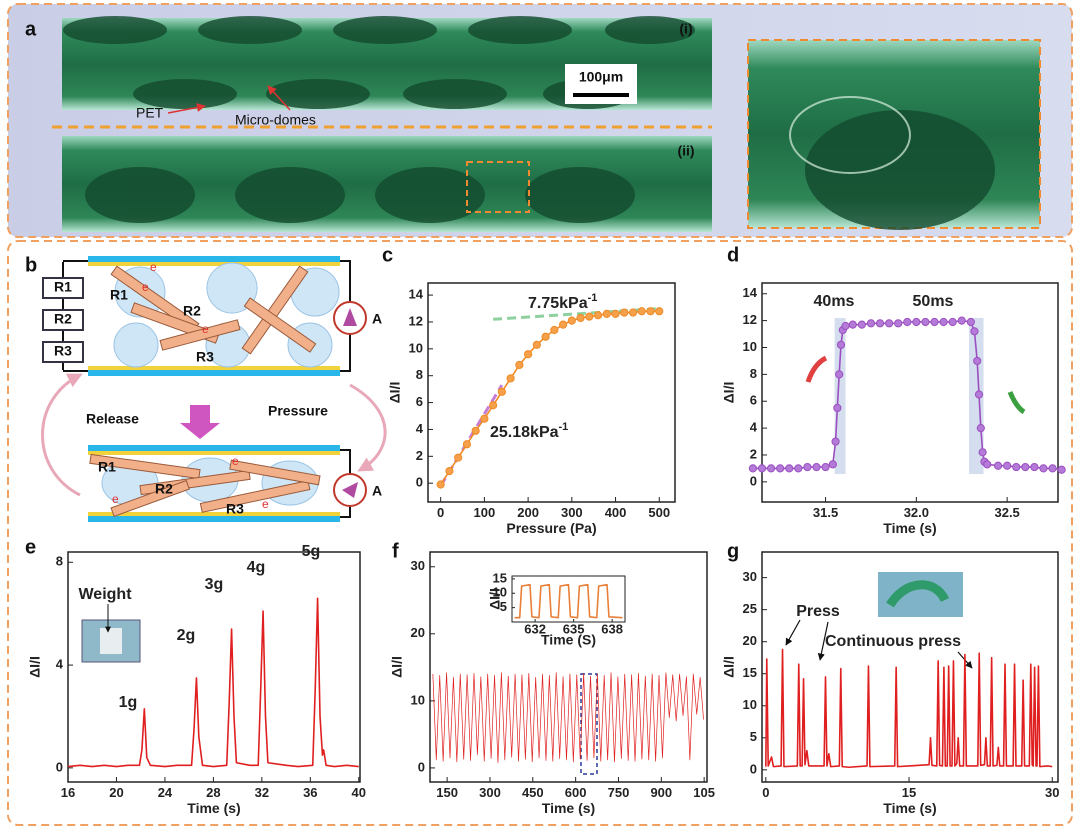 The width and height of the screenshot is (1080, 830). What do you see at coordinates (750, 292) in the screenshot?
I see `y-tick-label: 14` at bounding box center [750, 292].